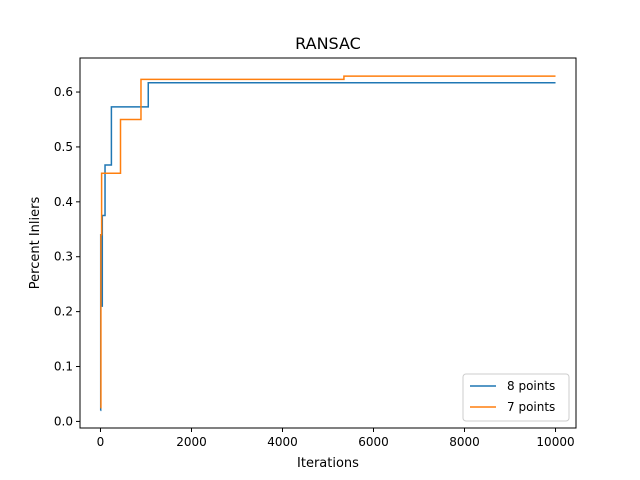 The image size is (640, 480). Describe the element at coordinates (531, 386) in the screenshot. I see `legend-label-1: 8 points` at that location.